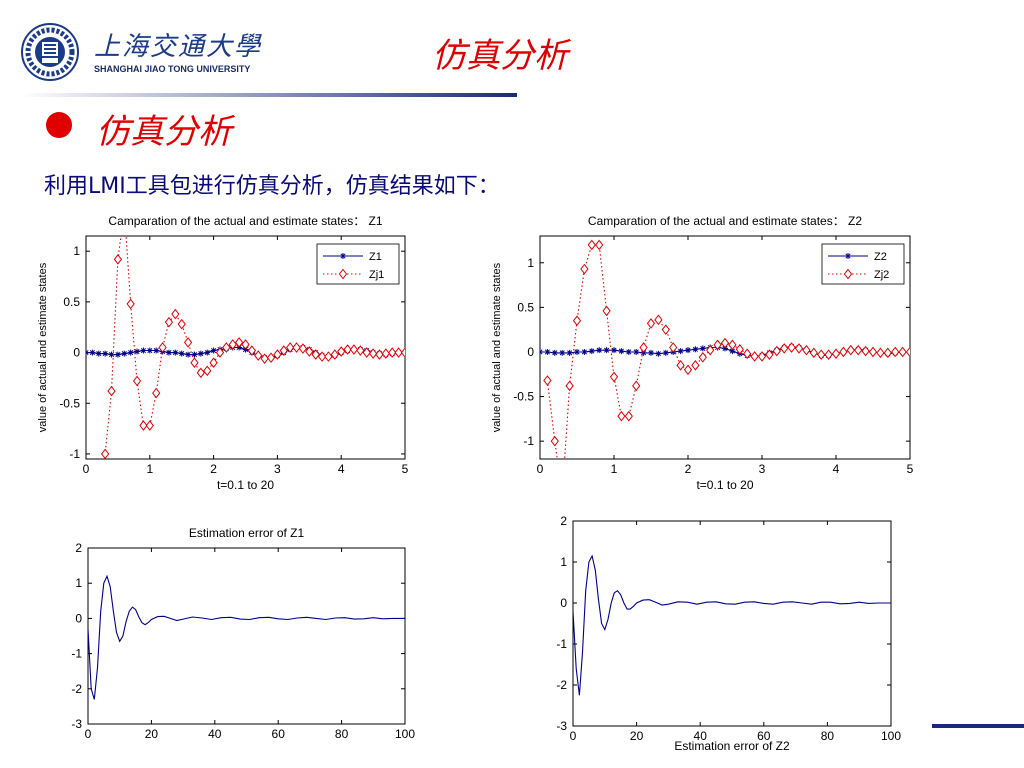  What do you see at coordinates (848, 256) in the screenshot?
I see `legend-marker` at bounding box center [848, 256].